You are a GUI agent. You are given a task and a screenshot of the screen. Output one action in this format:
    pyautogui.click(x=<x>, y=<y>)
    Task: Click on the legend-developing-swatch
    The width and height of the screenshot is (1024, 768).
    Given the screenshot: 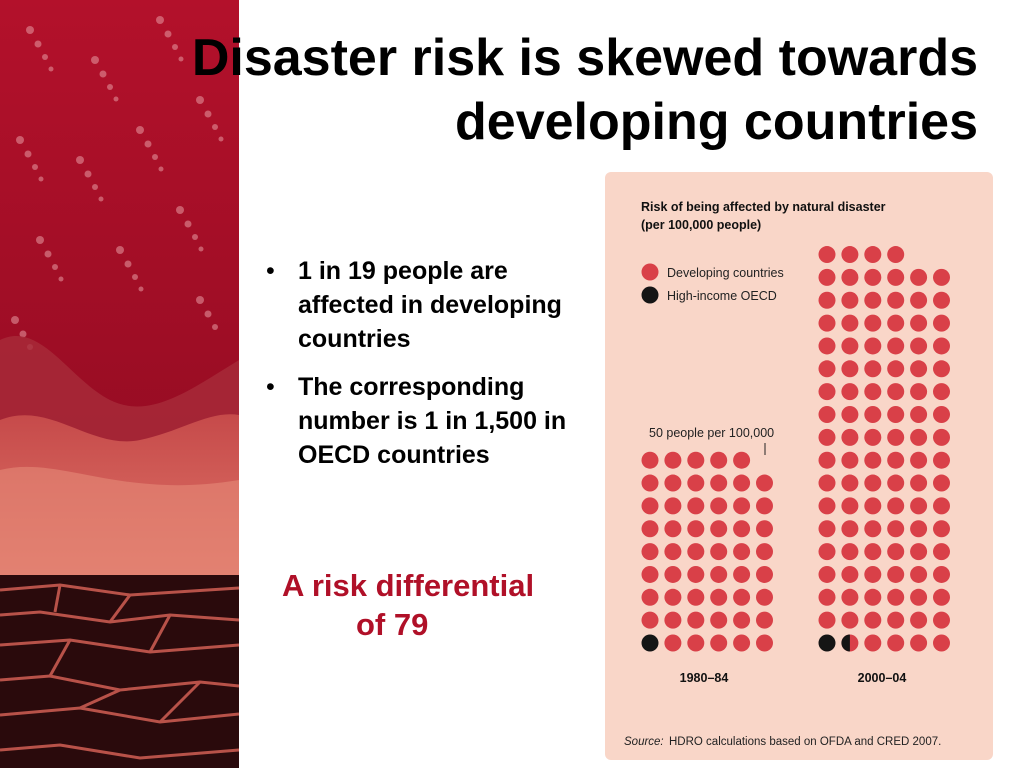 What is the action you would take?
    pyautogui.click(x=650, y=272)
    